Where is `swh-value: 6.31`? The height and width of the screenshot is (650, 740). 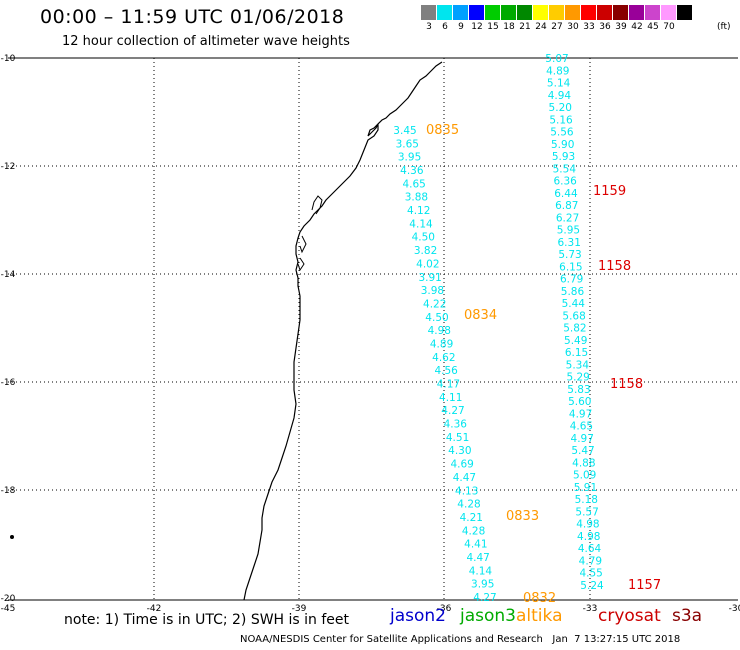
swh-value: 6.31 is located at coordinates (569, 243).